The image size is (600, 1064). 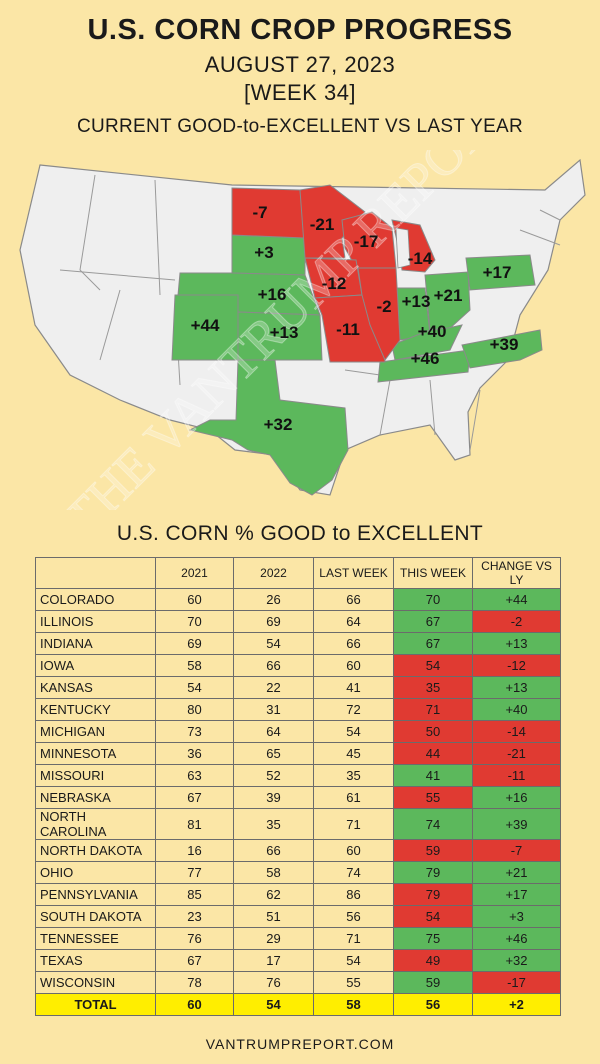 What do you see at coordinates (95, 960) in the screenshot?
I see `cell-state: TEXAS` at bounding box center [95, 960].